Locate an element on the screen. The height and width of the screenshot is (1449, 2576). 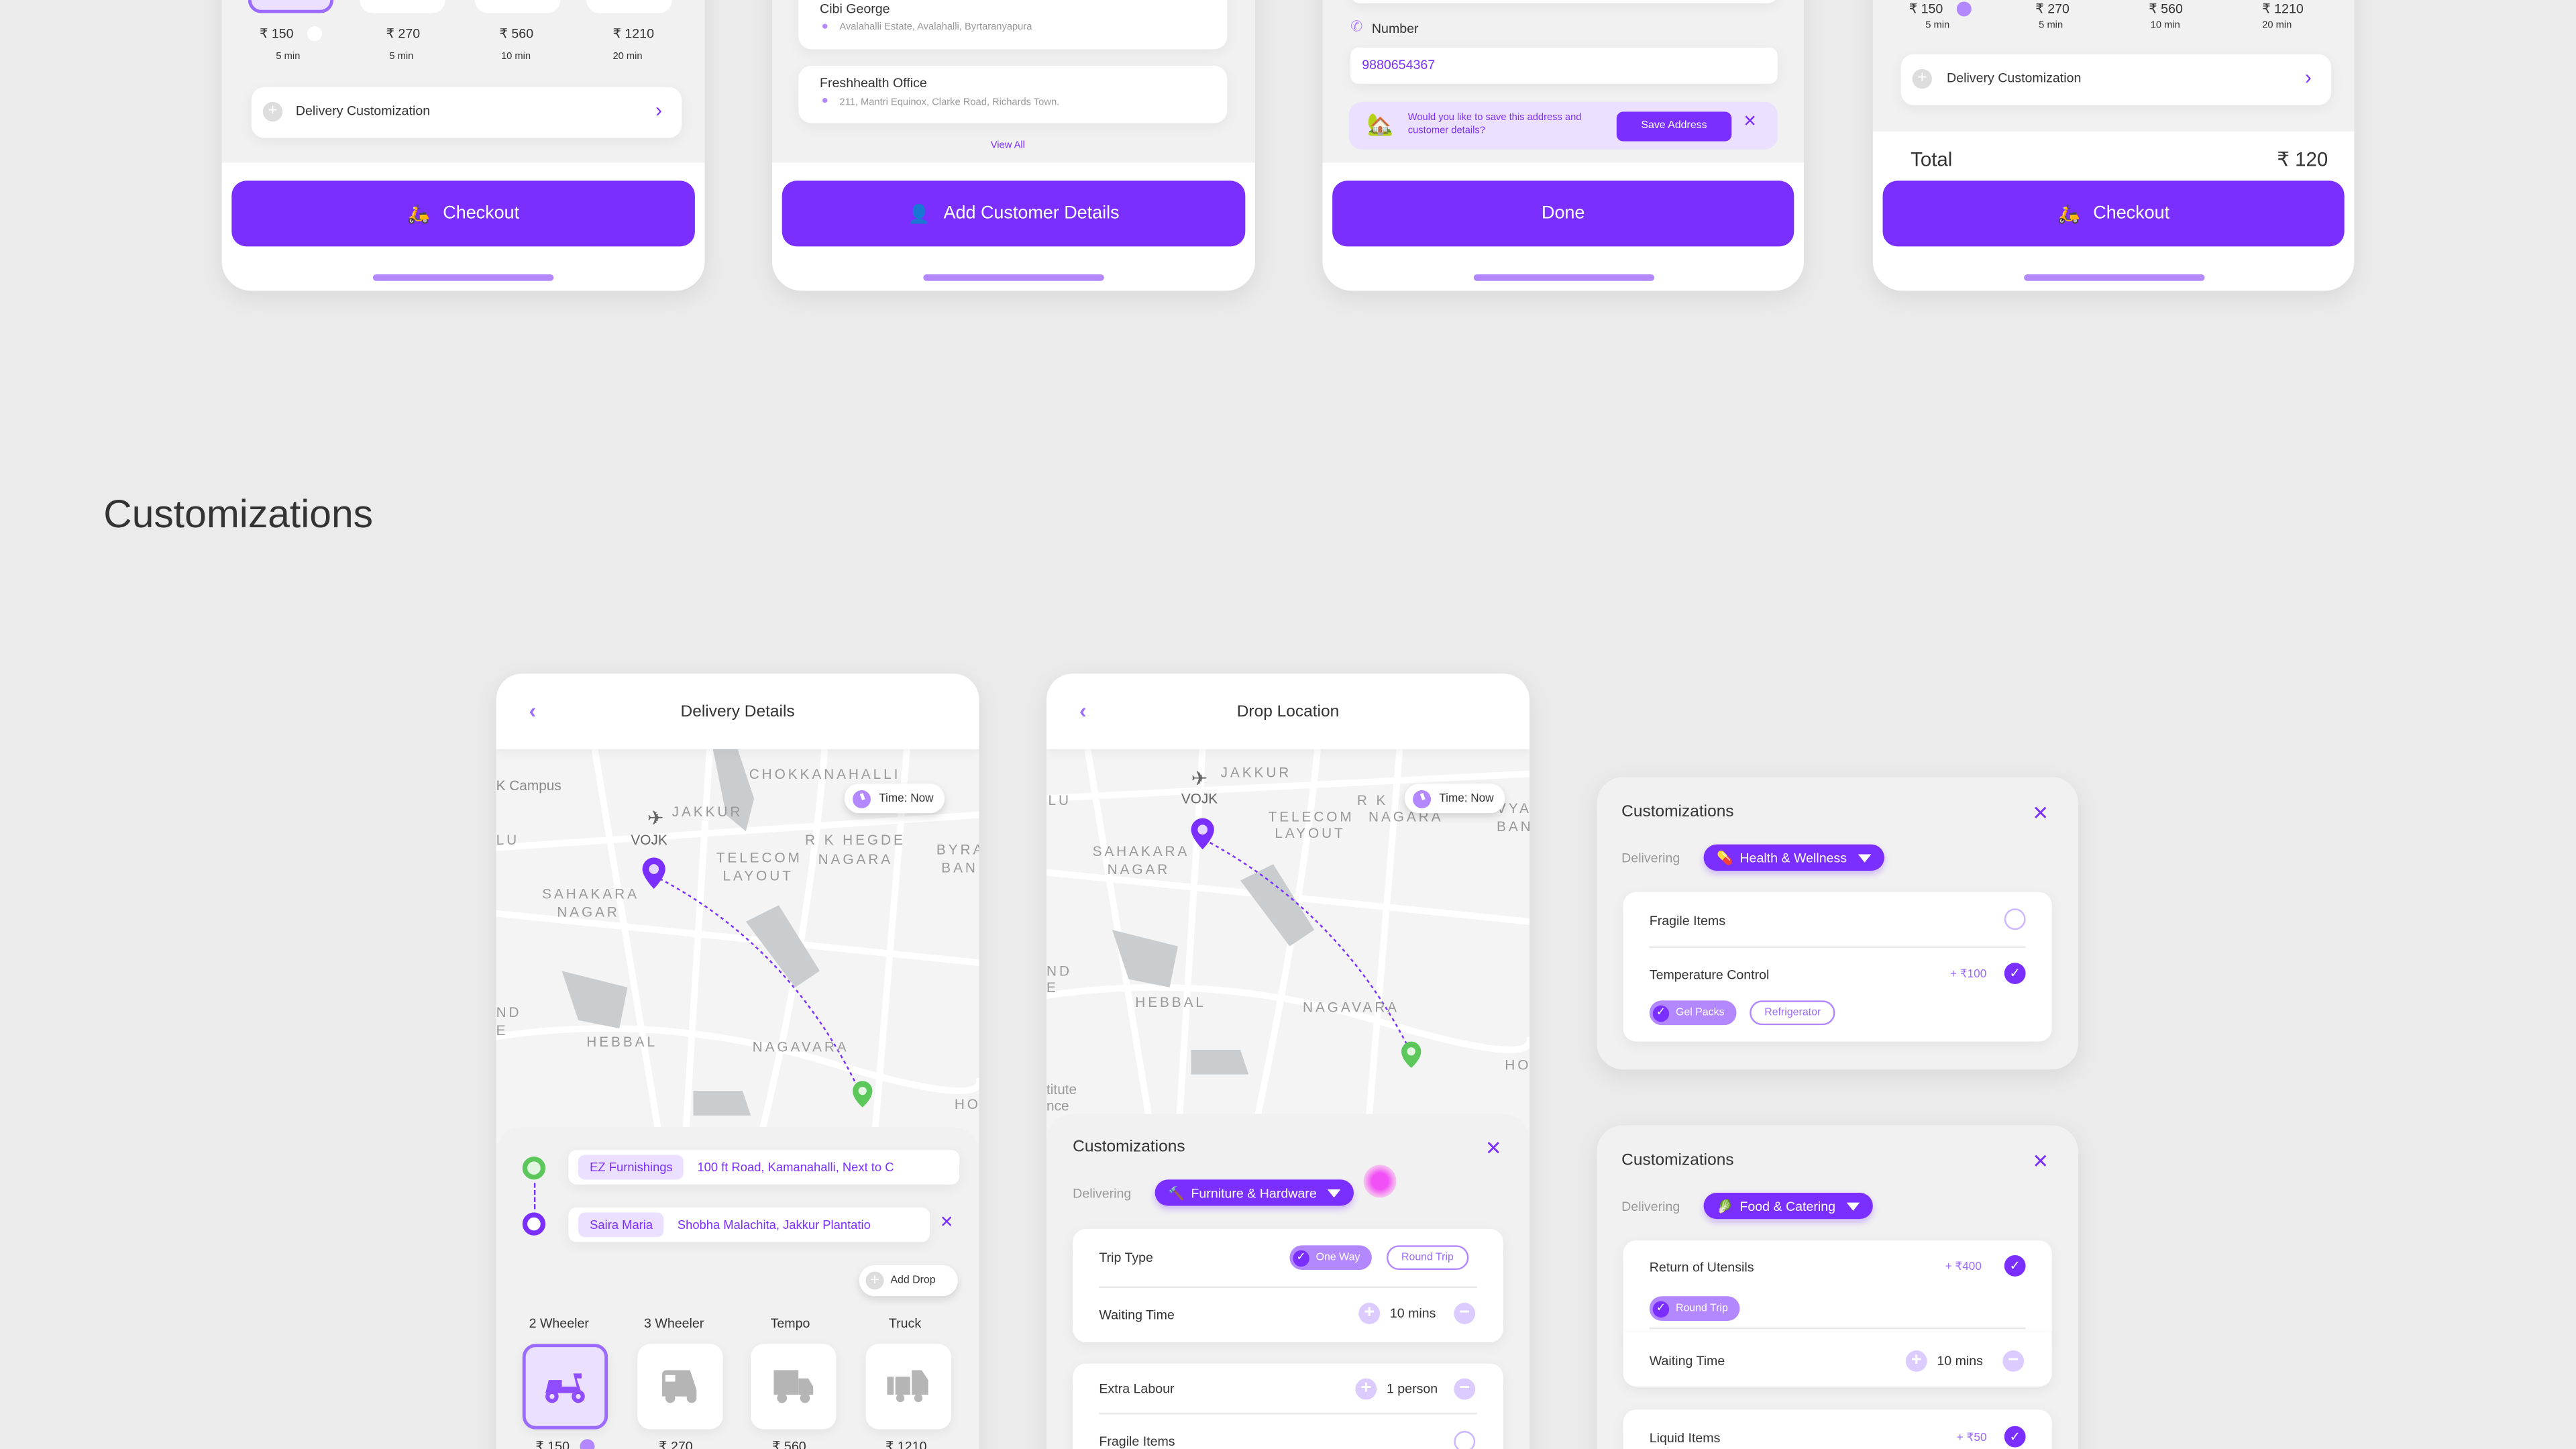
liquid-label: Liquid Items is located at coordinates (1685, 1438).